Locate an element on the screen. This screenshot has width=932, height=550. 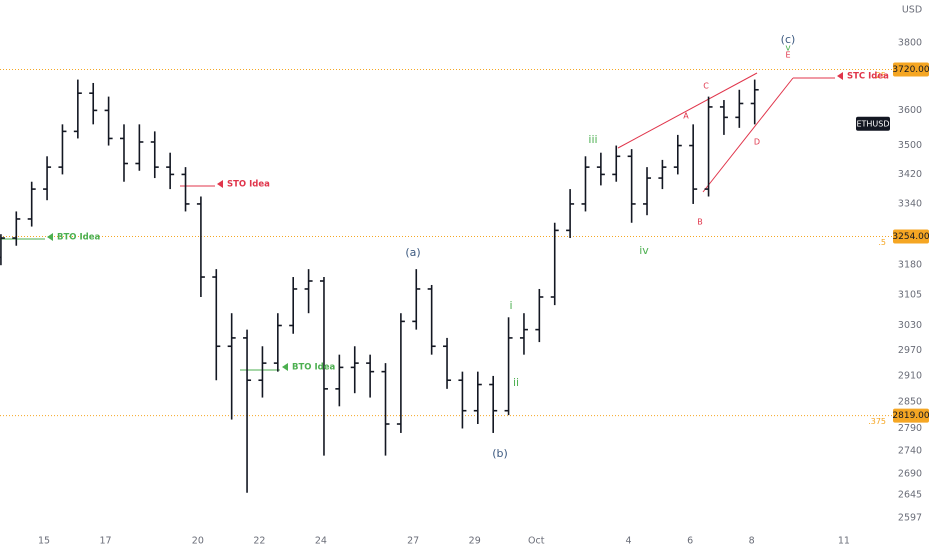
wave-label: C is located at coordinates (706, 86).